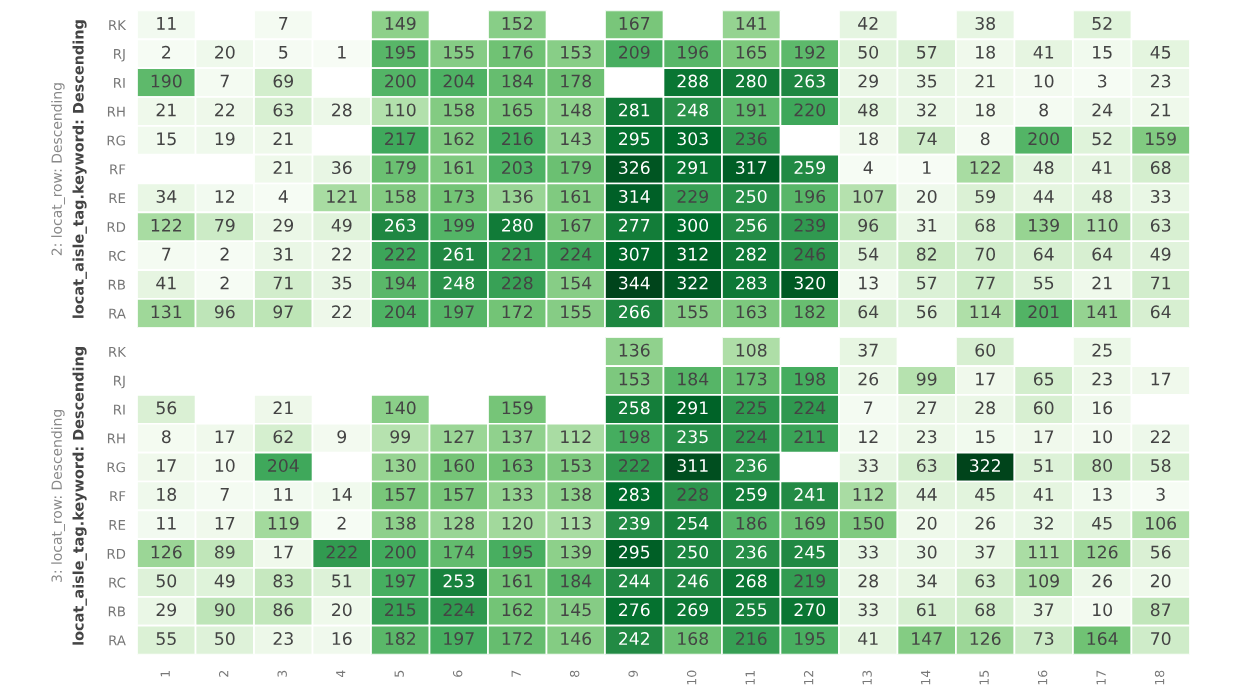 The height and width of the screenshot is (700, 1246). Describe the element at coordinates (517, 523) in the screenshot. I see `data-label: 120` at that location.